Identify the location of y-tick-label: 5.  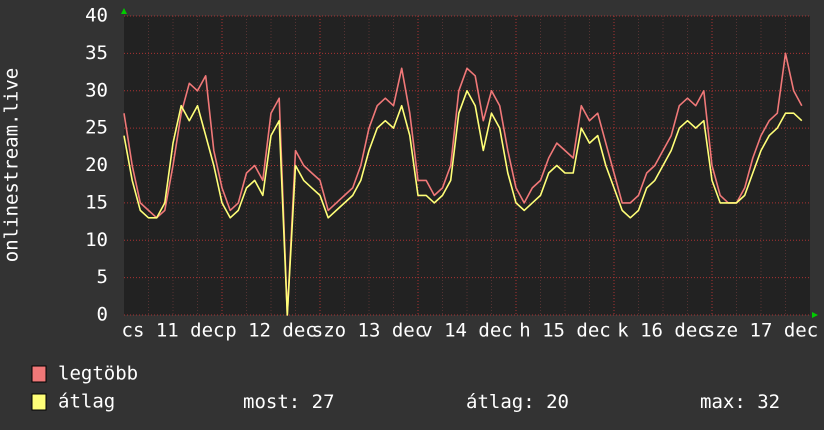
(102, 277).